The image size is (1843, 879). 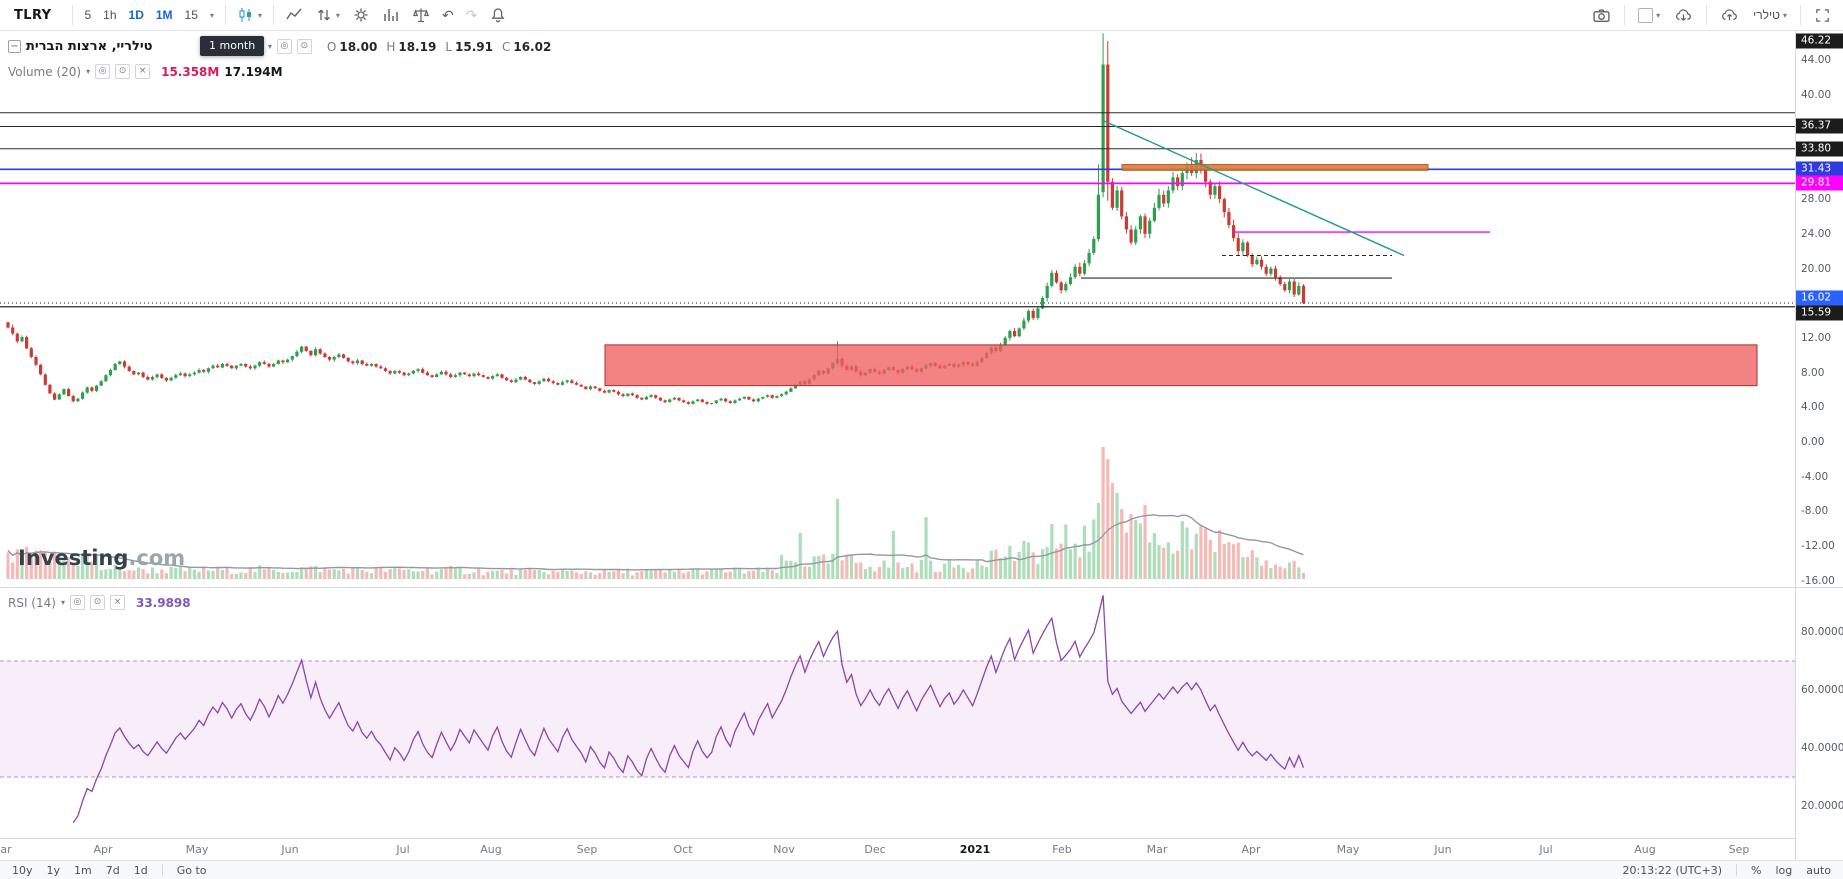 I want to click on compare-arrows-icon, so click(x=324, y=15).